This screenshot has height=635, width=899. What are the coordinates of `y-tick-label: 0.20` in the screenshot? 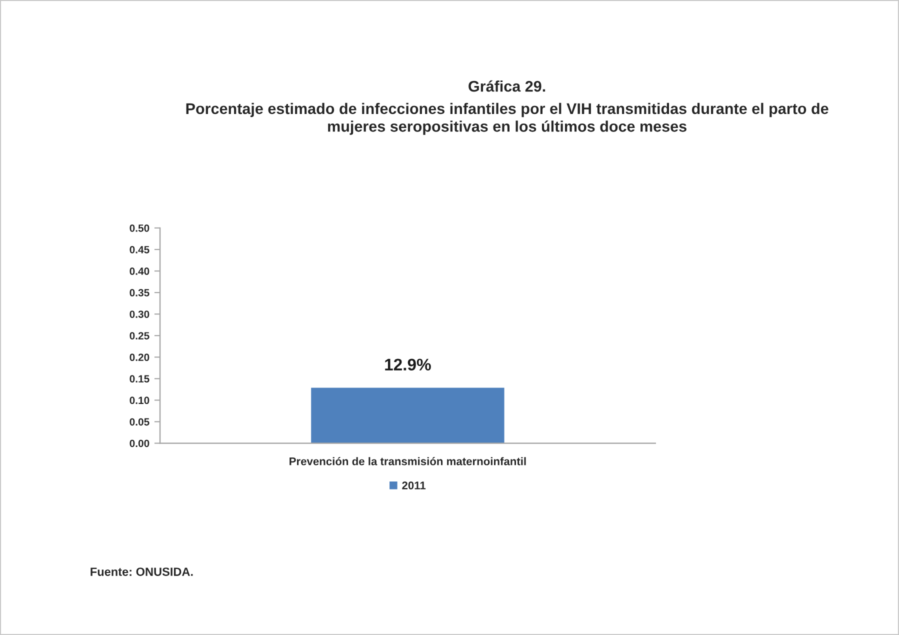 It's located at (140, 357).